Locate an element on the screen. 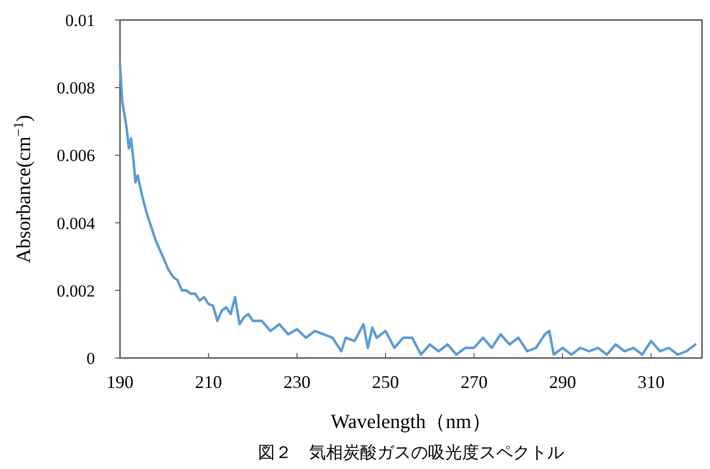 Image resolution: width=710 pixels, height=469 pixels. x-axis-title: Wavelength（nm） is located at coordinates (411, 422).